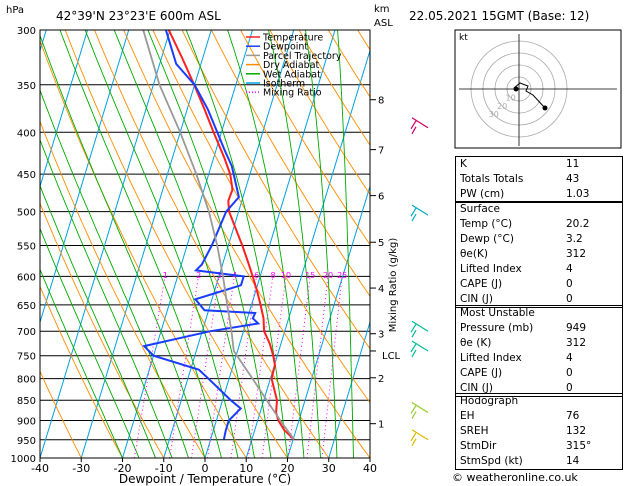 Image resolution: width=629 pixels, height=486 pixels. I want to click on wind-barbs, so click(419, 282).